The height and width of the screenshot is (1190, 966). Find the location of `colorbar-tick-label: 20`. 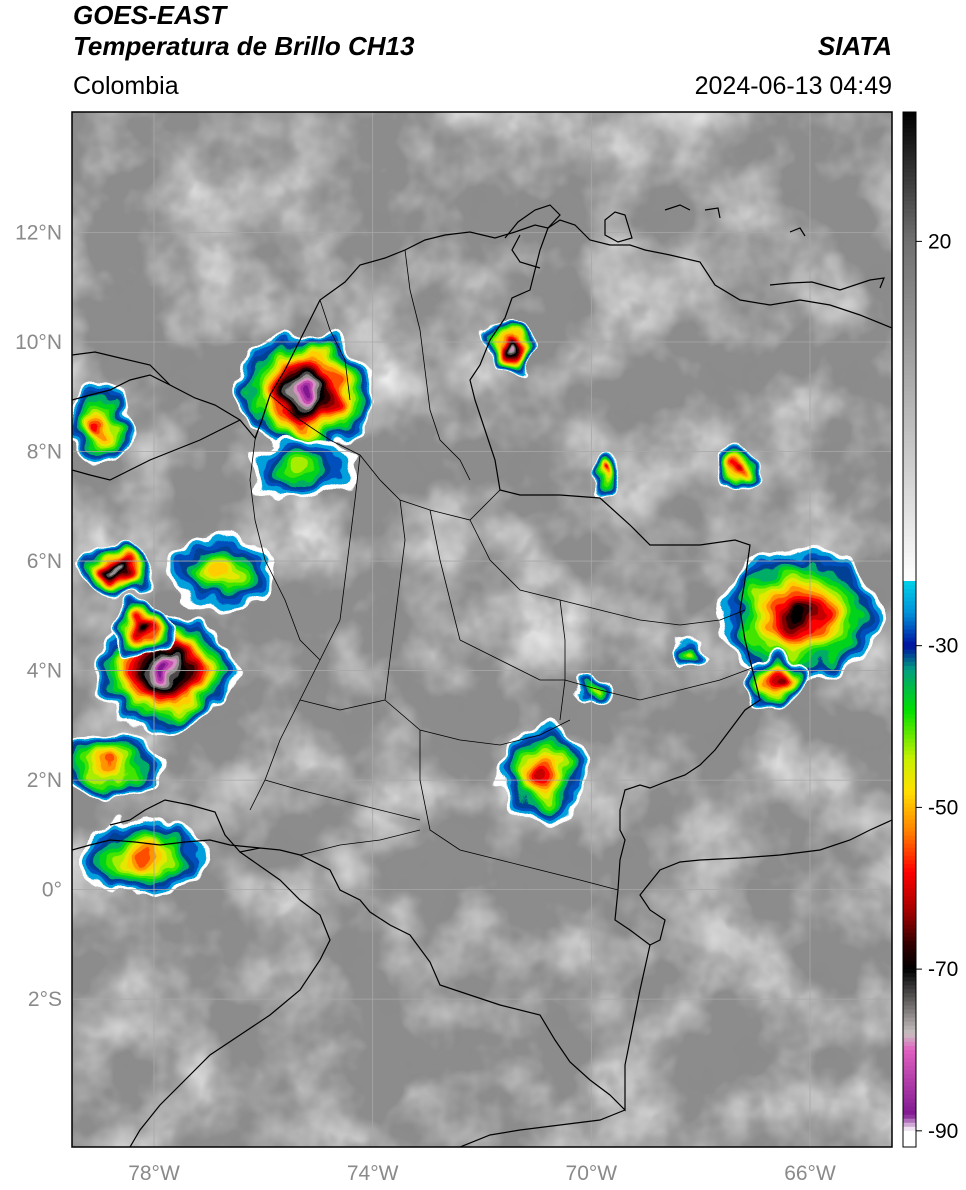

colorbar-tick-label: 20 is located at coordinates (939, 241).